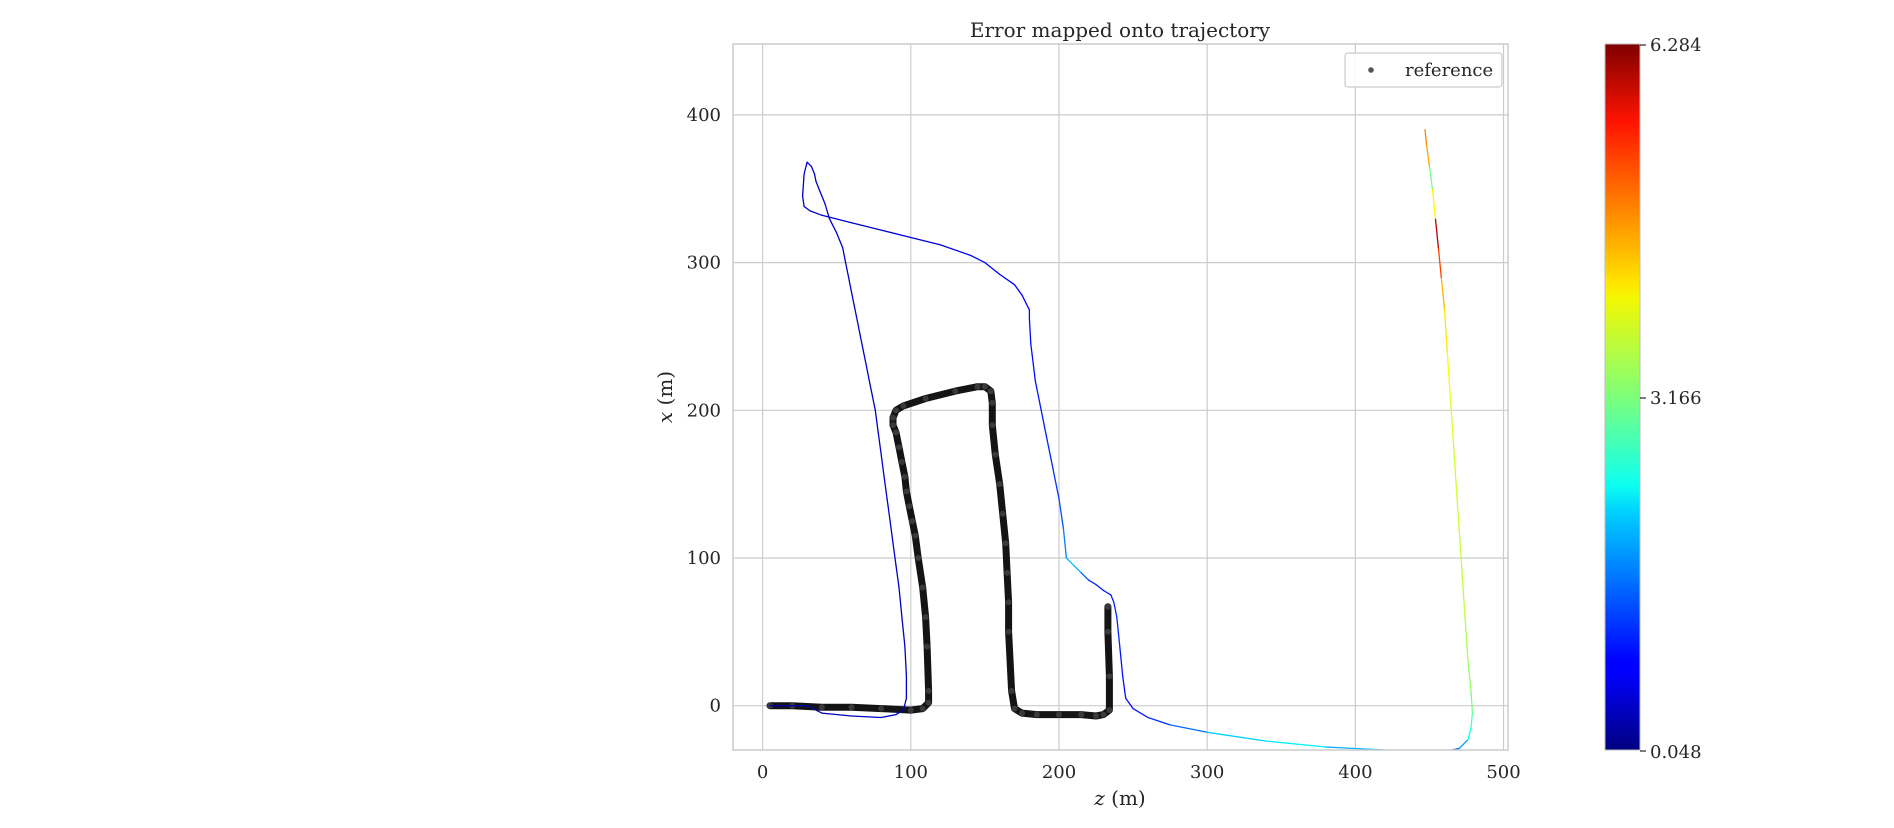 Image resolution: width=1894 pixels, height=828 pixels. Describe the element at coordinates (1622, 397) in the screenshot. I see `colorbar-gradient` at that location.